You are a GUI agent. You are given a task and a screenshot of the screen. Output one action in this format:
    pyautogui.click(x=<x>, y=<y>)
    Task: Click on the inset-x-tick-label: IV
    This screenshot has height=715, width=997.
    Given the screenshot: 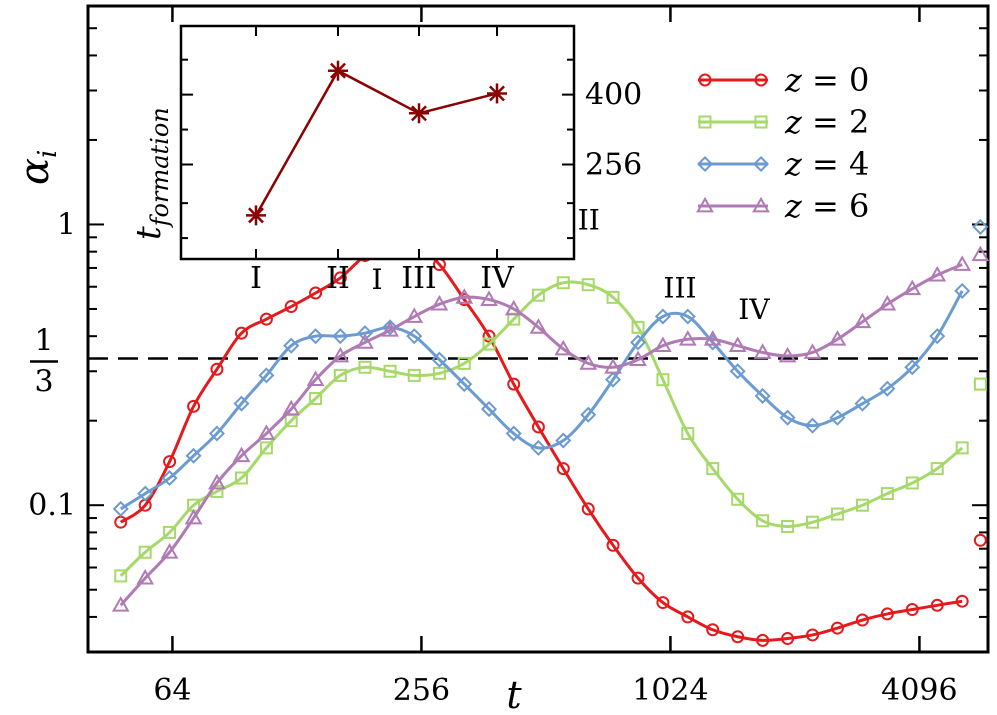 What is the action you would take?
    pyautogui.click(x=497, y=278)
    